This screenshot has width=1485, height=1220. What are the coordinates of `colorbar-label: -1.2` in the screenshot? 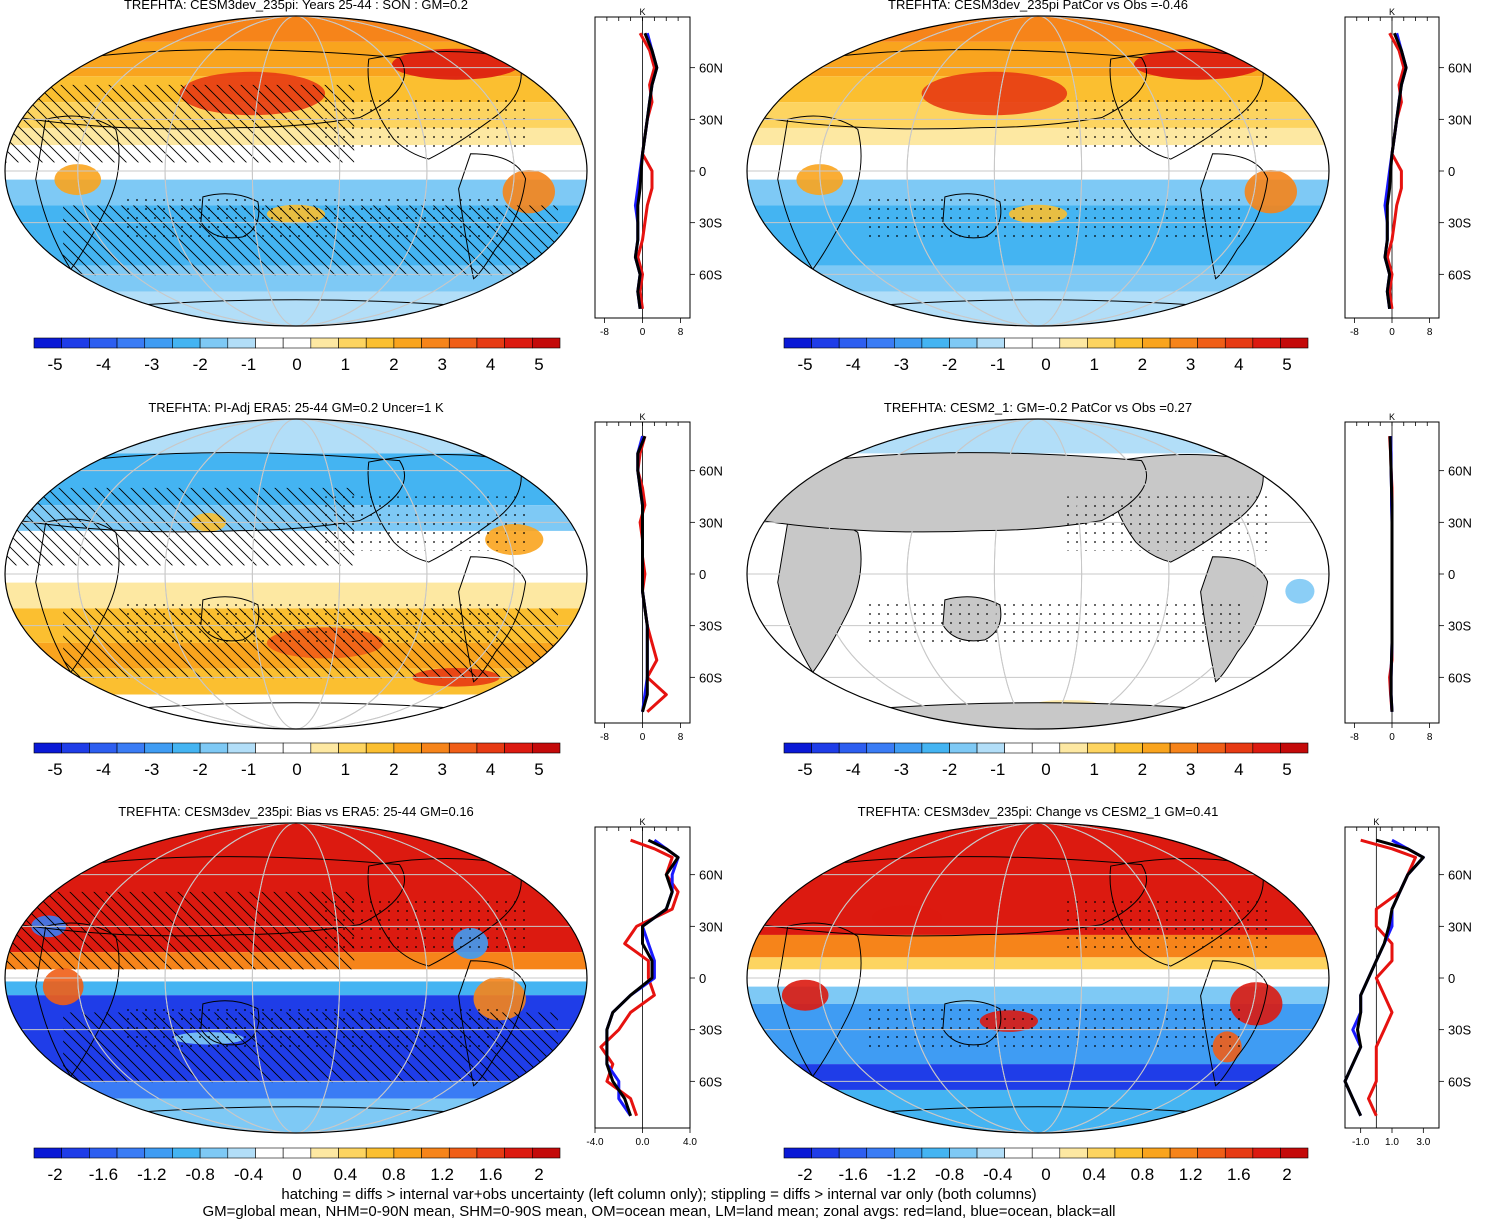 It's located at (901, 1174).